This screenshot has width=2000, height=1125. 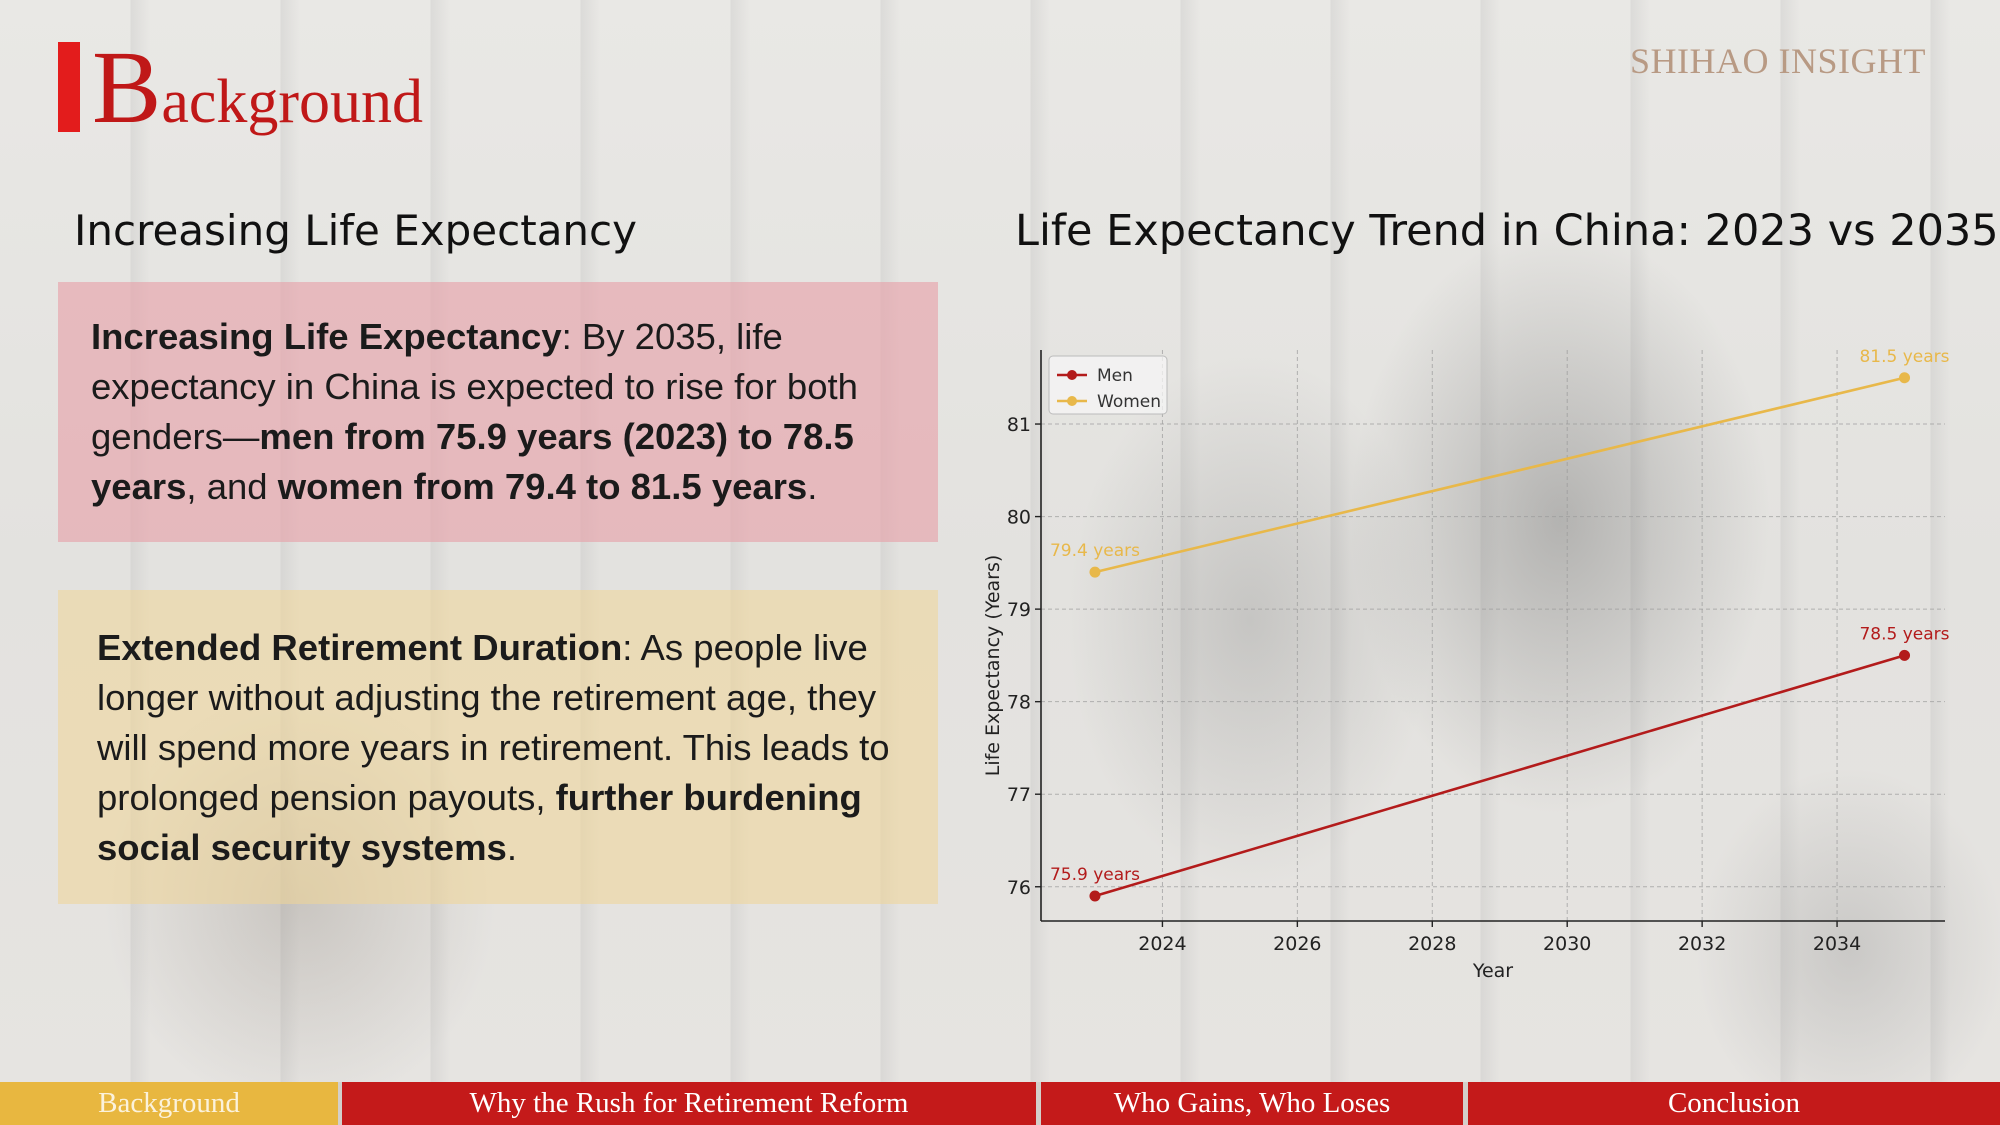 What do you see at coordinates (1252, 1103) in the screenshot?
I see `nav-tab-gains-losses: Who Gains, Who Loses` at bounding box center [1252, 1103].